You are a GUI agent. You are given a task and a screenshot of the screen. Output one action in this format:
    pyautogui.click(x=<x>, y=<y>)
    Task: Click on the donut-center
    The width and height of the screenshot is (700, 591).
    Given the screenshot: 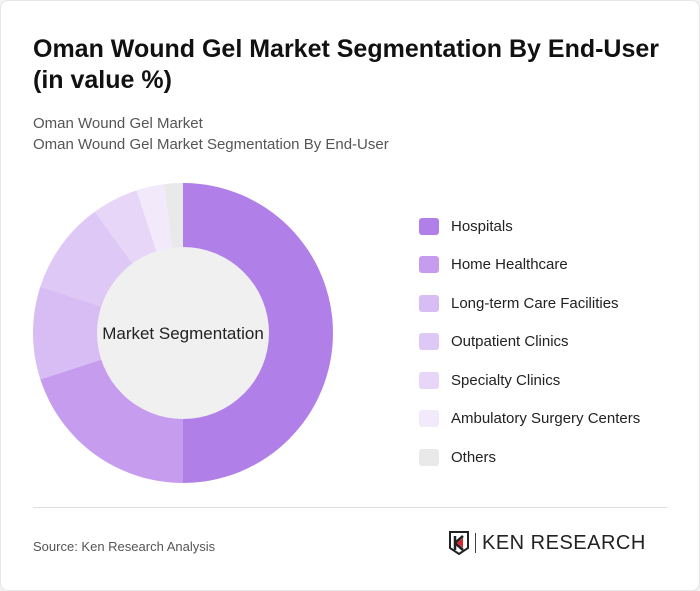 What is the action you would take?
    pyautogui.click(x=183, y=333)
    